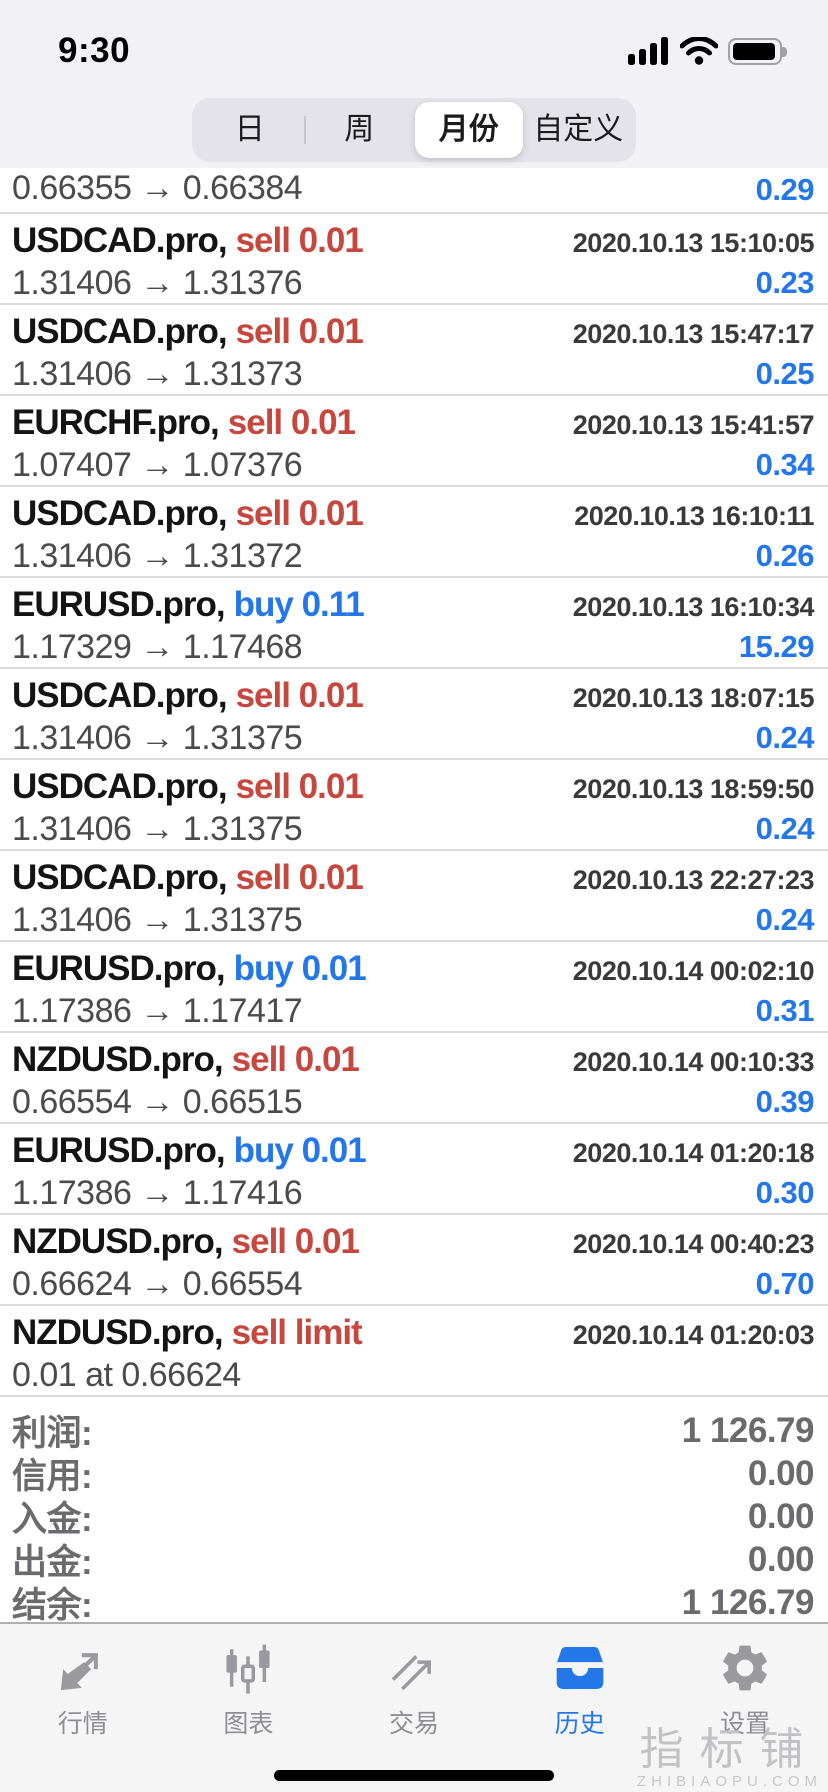 The width and height of the screenshot is (828, 1792). I want to click on settings-gear-icon, so click(745, 1668).